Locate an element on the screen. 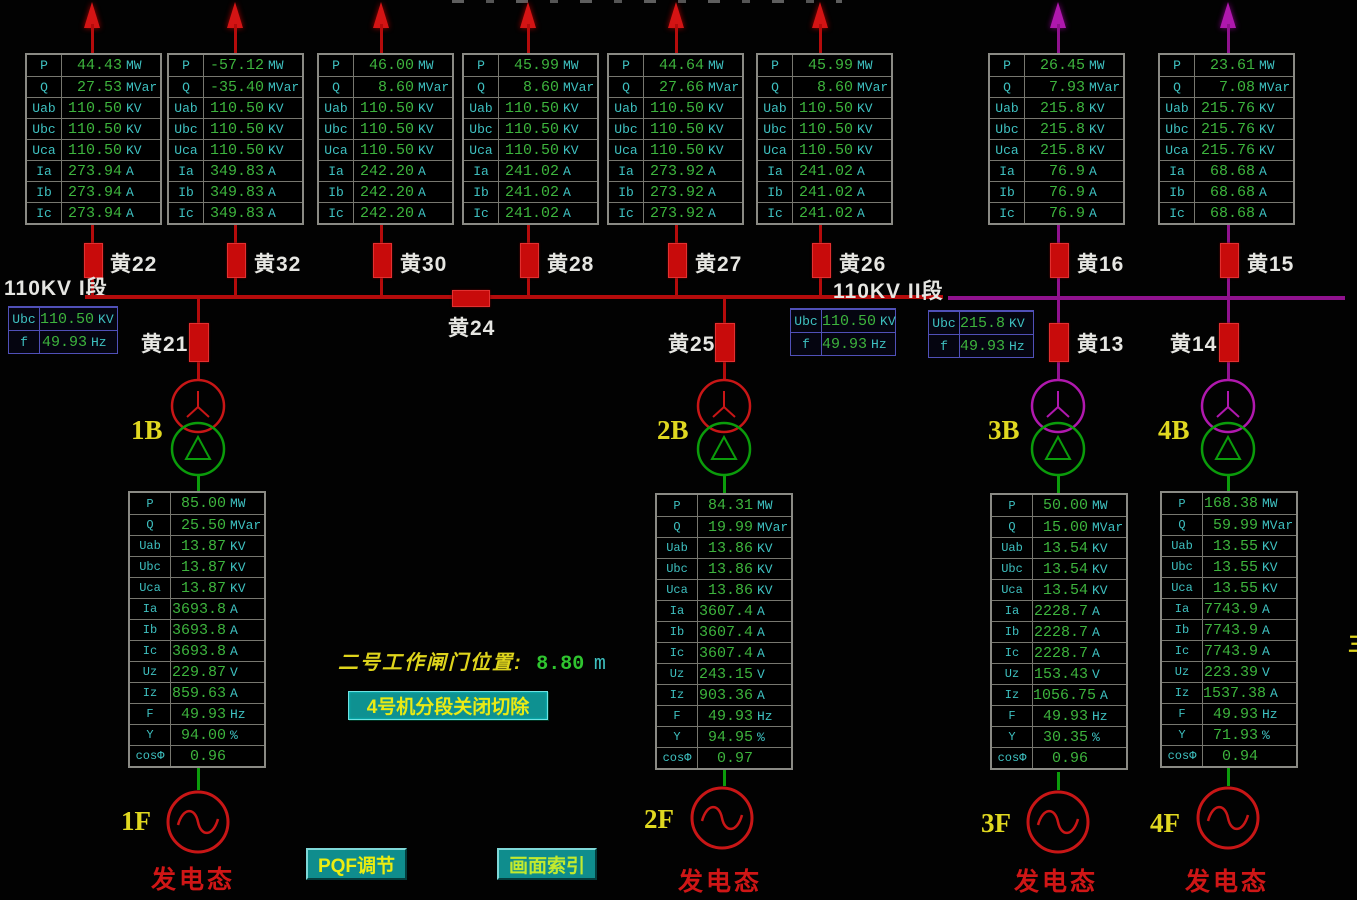 This screenshot has width=1357, height=900. measure-row: f 49.93 Hz is located at coordinates (843, 343).